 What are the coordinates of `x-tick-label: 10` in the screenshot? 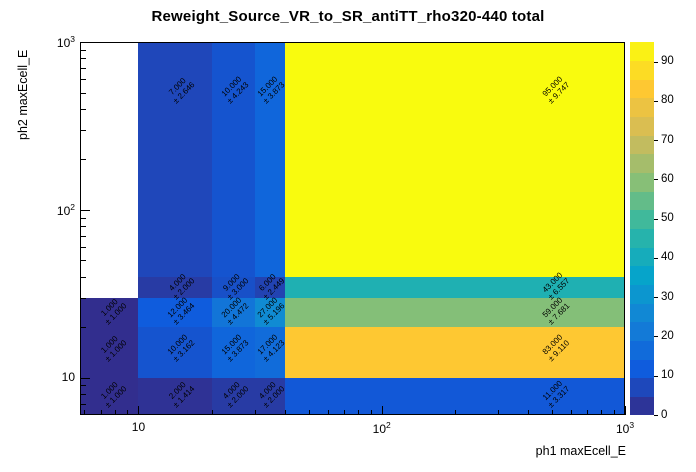 It's located at (138, 427).